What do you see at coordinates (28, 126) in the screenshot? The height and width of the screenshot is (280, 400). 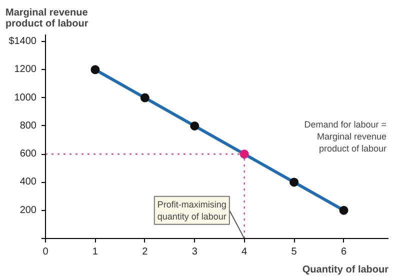 I see `y-tick-label: 800` at bounding box center [28, 126].